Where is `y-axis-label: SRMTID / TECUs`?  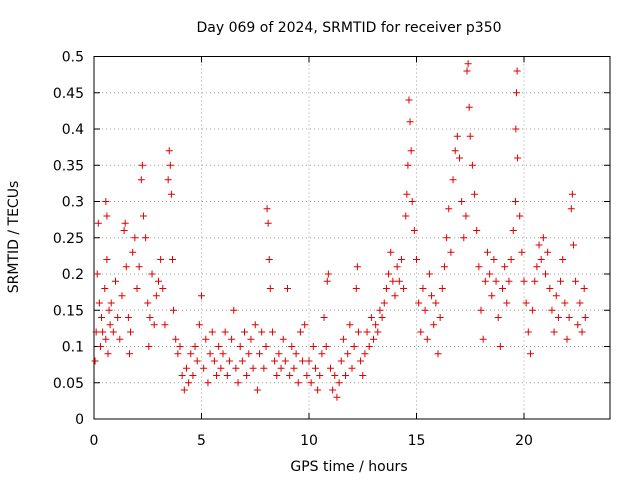 y-axis-label: SRMTID / TECUs is located at coordinates (14, 237).